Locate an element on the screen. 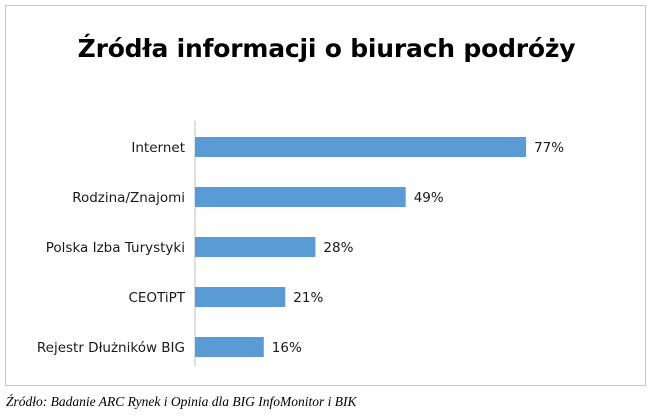 The width and height of the screenshot is (655, 416). category-label: Rodzina/Znajomi is located at coordinates (128, 198).